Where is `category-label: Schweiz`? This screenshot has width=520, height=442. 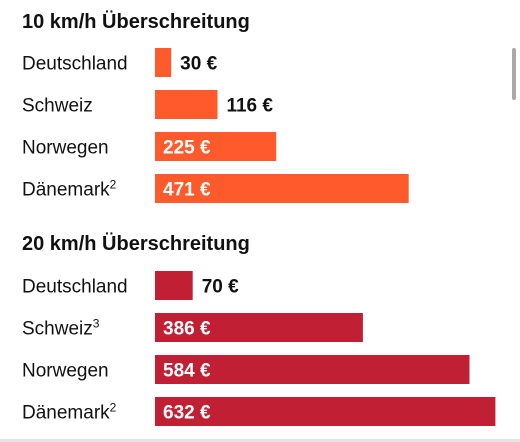 category-label: Schweiz is located at coordinates (57, 106).